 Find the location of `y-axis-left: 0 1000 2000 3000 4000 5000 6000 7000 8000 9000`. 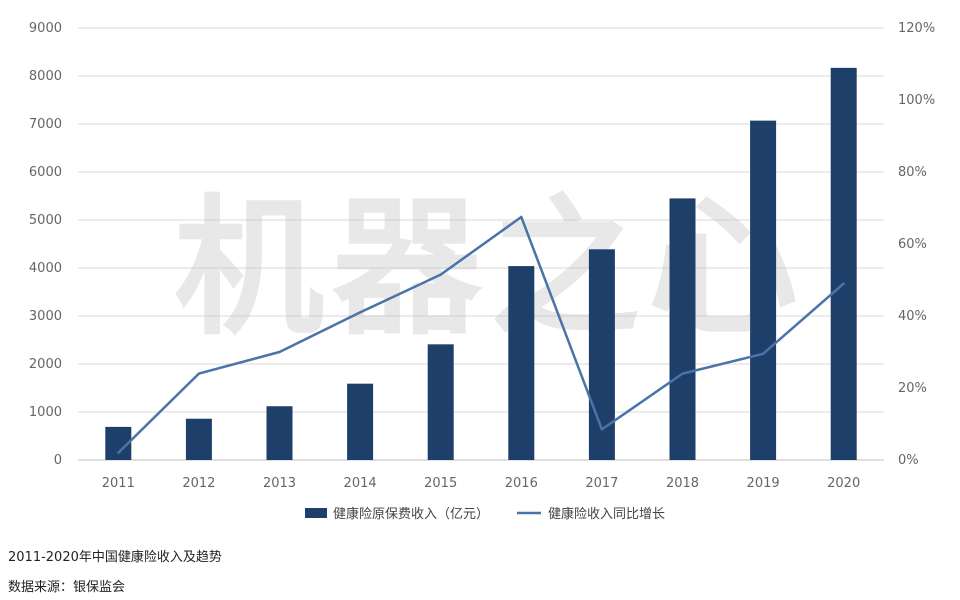

y-axis-left: 0 1000 2000 3000 4000 5000 6000 7000 8000 9000 is located at coordinates (45, 244).